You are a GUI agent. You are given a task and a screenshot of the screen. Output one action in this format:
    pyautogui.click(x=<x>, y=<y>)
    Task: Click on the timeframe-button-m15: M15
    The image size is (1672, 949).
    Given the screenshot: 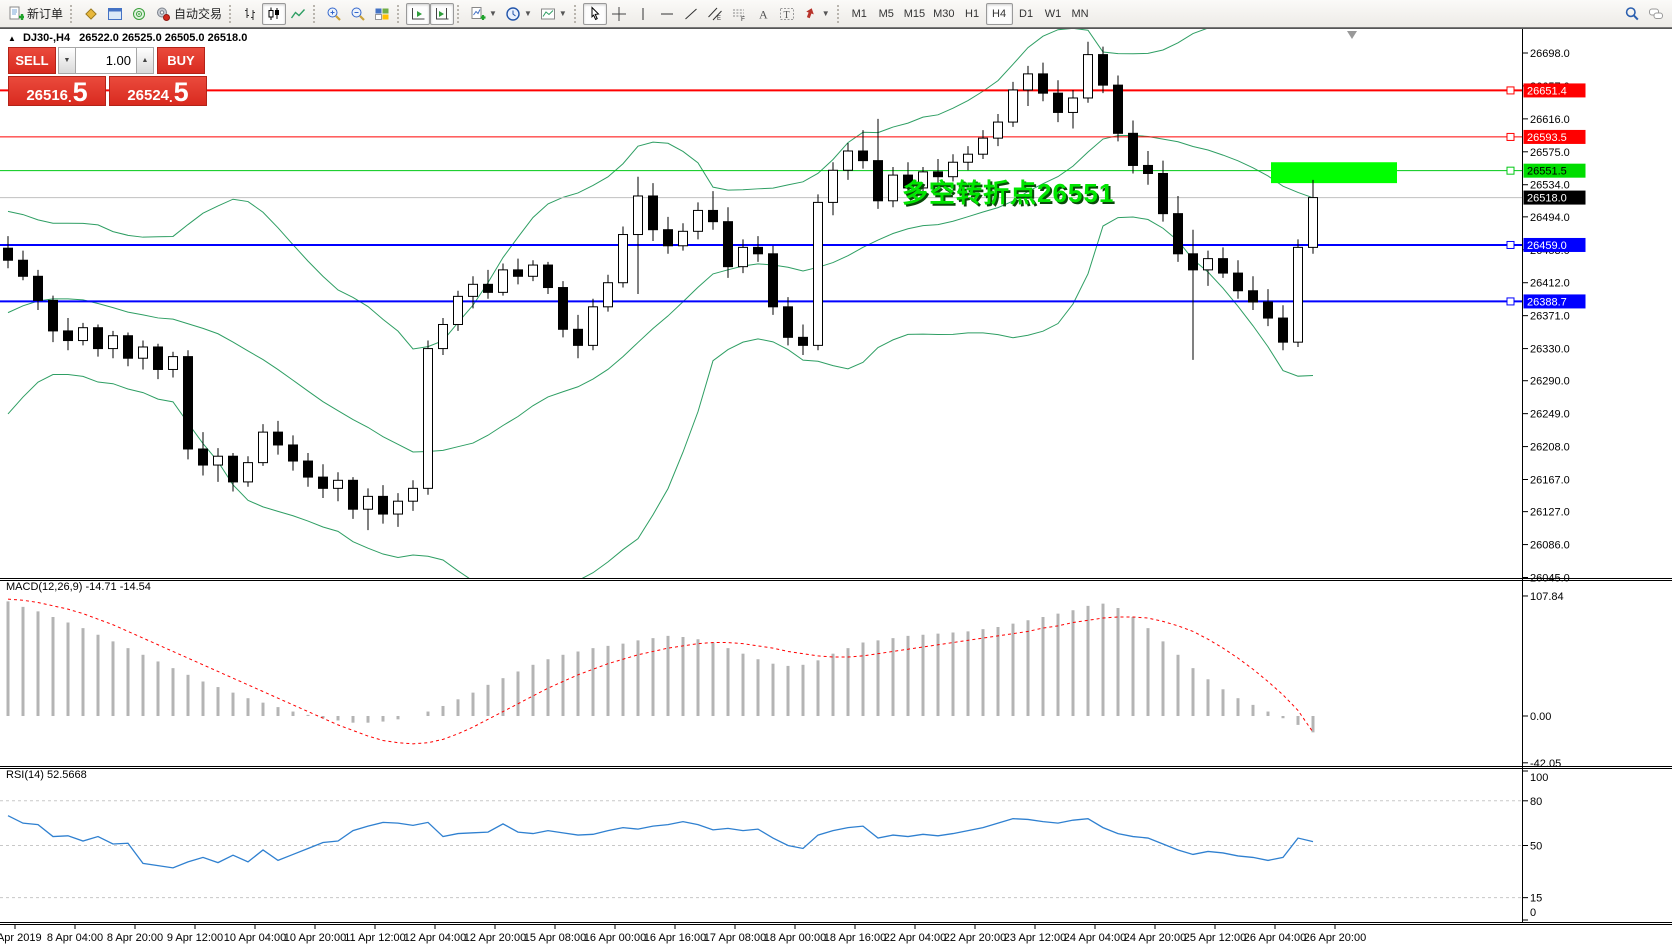 What is the action you would take?
    pyautogui.click(x=914, y=13)
    